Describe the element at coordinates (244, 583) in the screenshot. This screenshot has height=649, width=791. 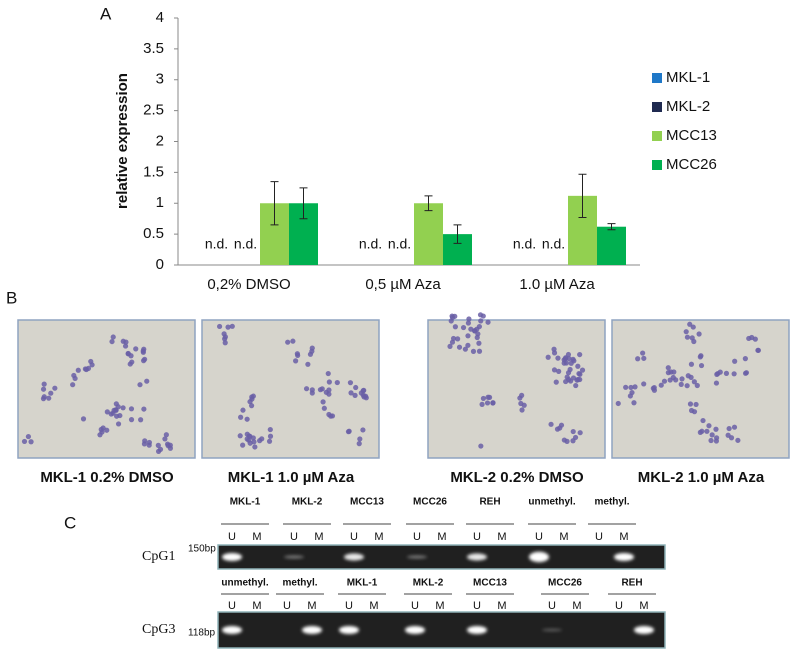
I see `lane-group: unmethyl.` at that location.